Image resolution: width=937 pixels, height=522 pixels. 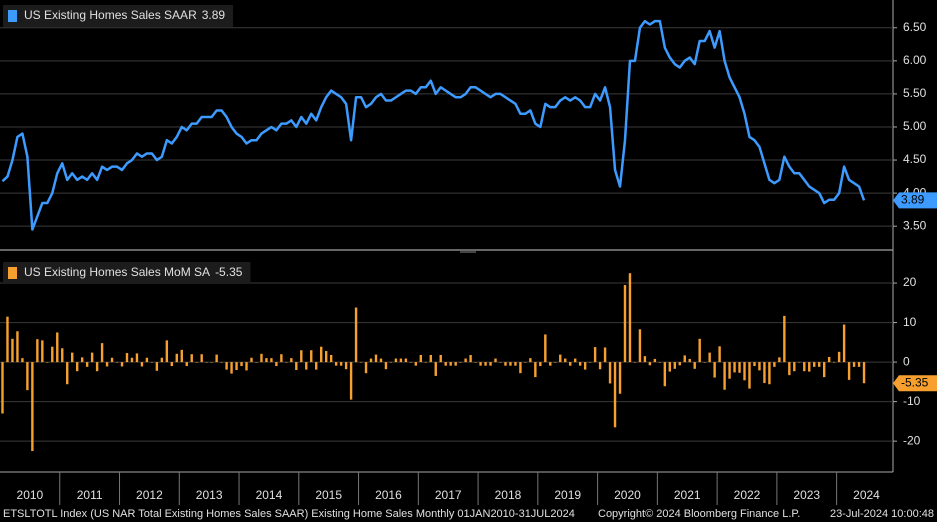 I want to click on x-tick-label: 2015, so click(x=328, y=495).